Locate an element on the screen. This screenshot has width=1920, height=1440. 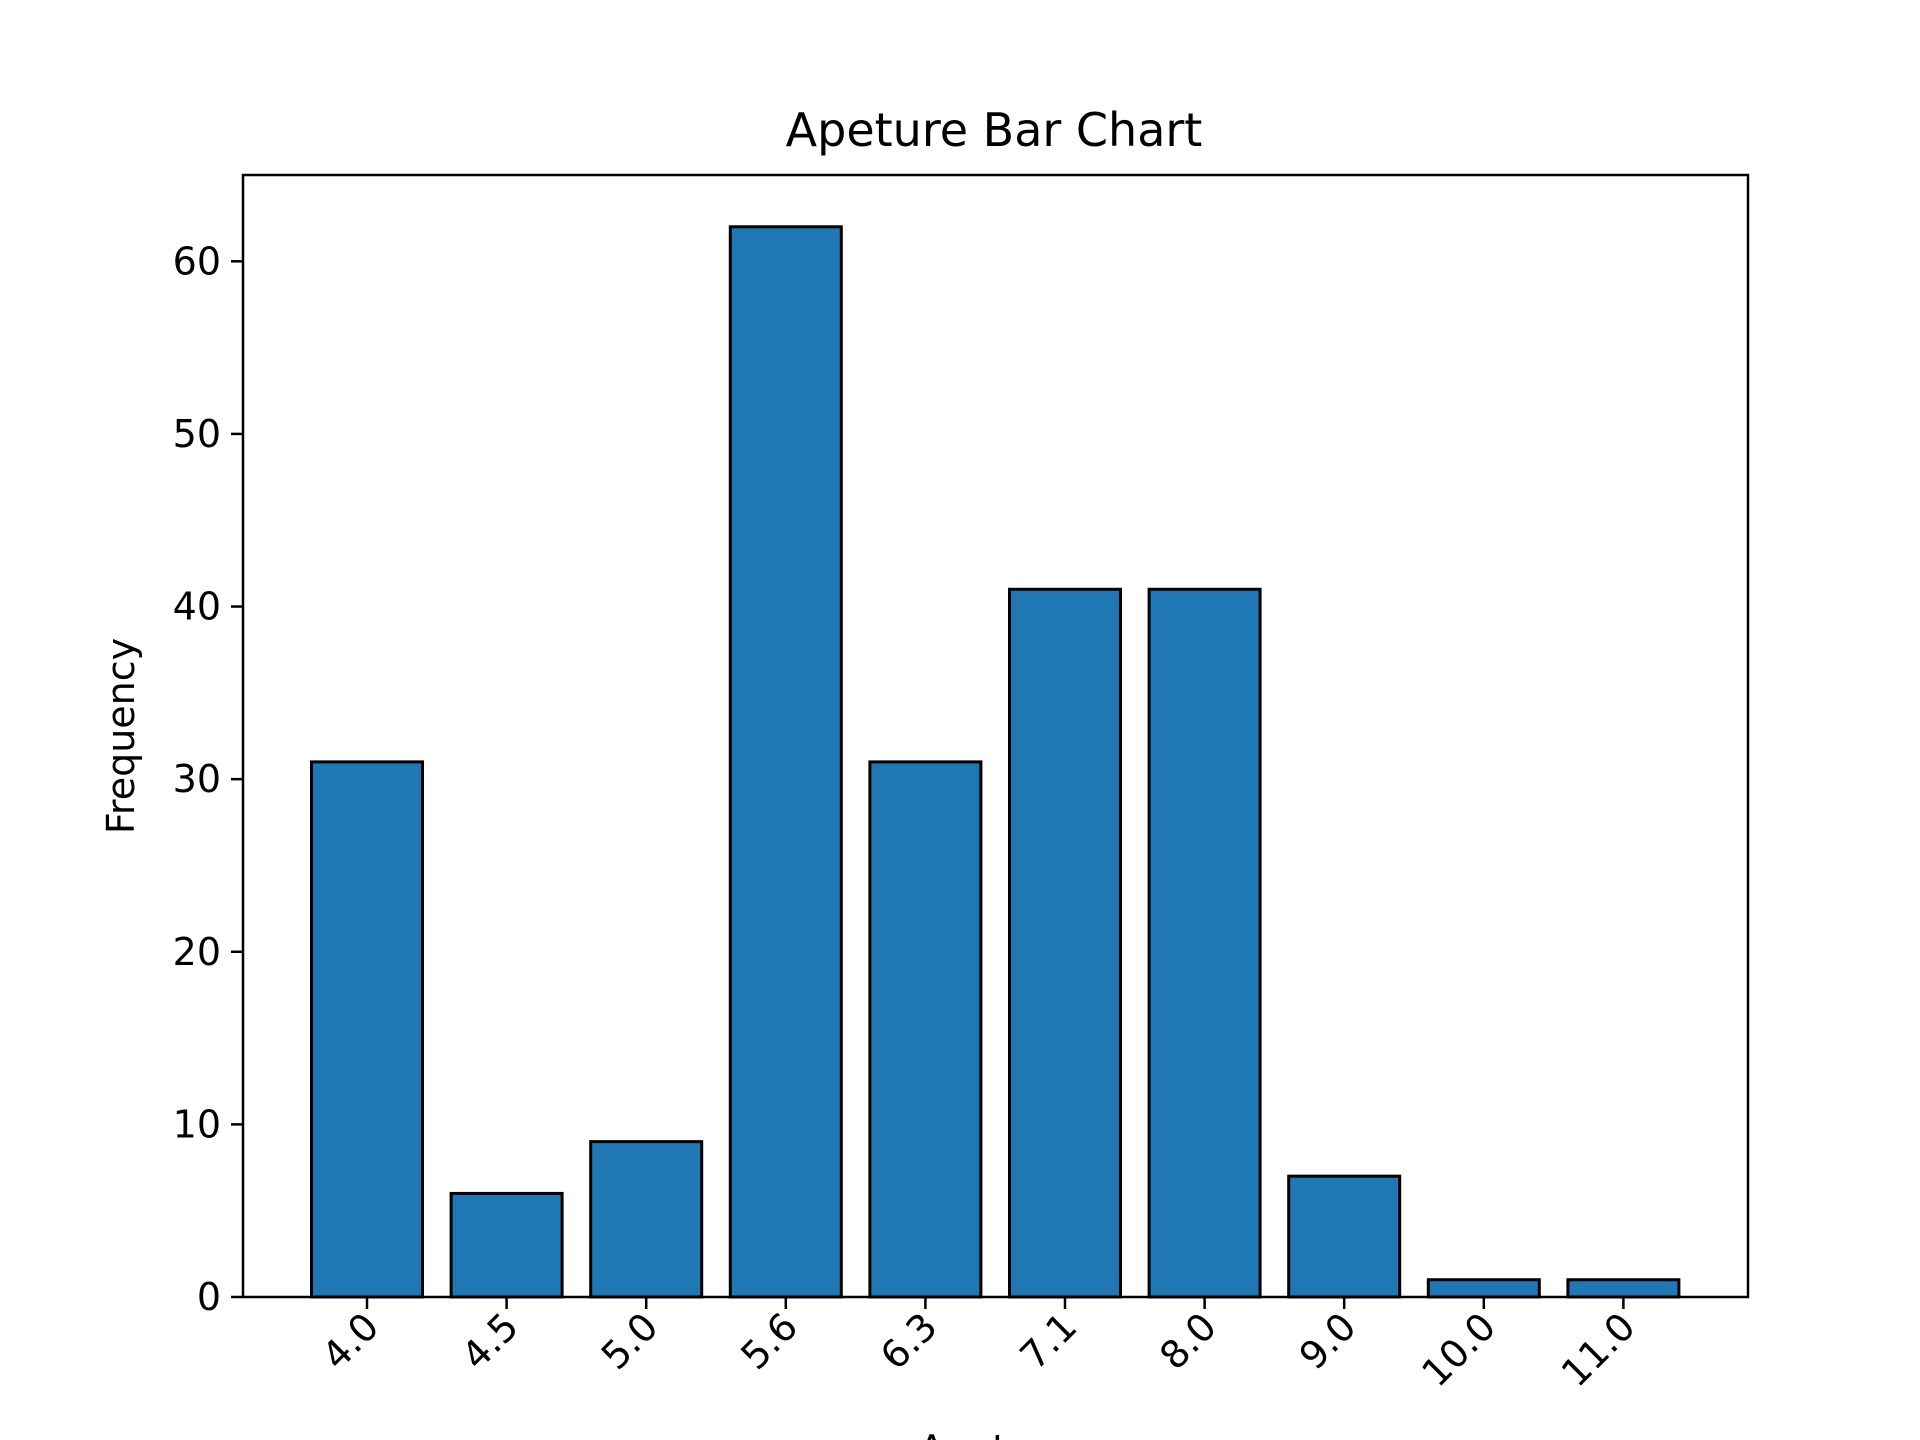
y-tick-label: 30 is located at coordinates (197, 779).